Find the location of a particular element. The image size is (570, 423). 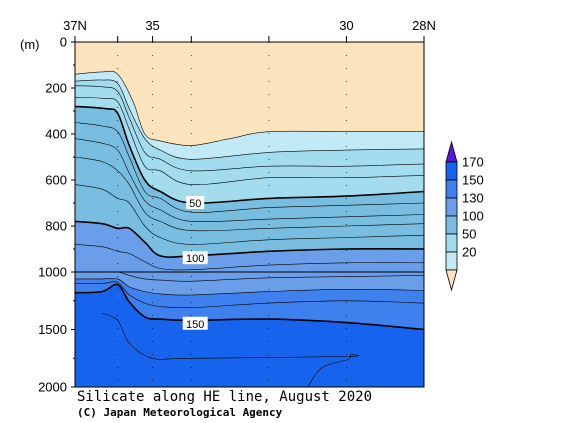

contour-label-0: 50 is located at coordinates (195, 204).